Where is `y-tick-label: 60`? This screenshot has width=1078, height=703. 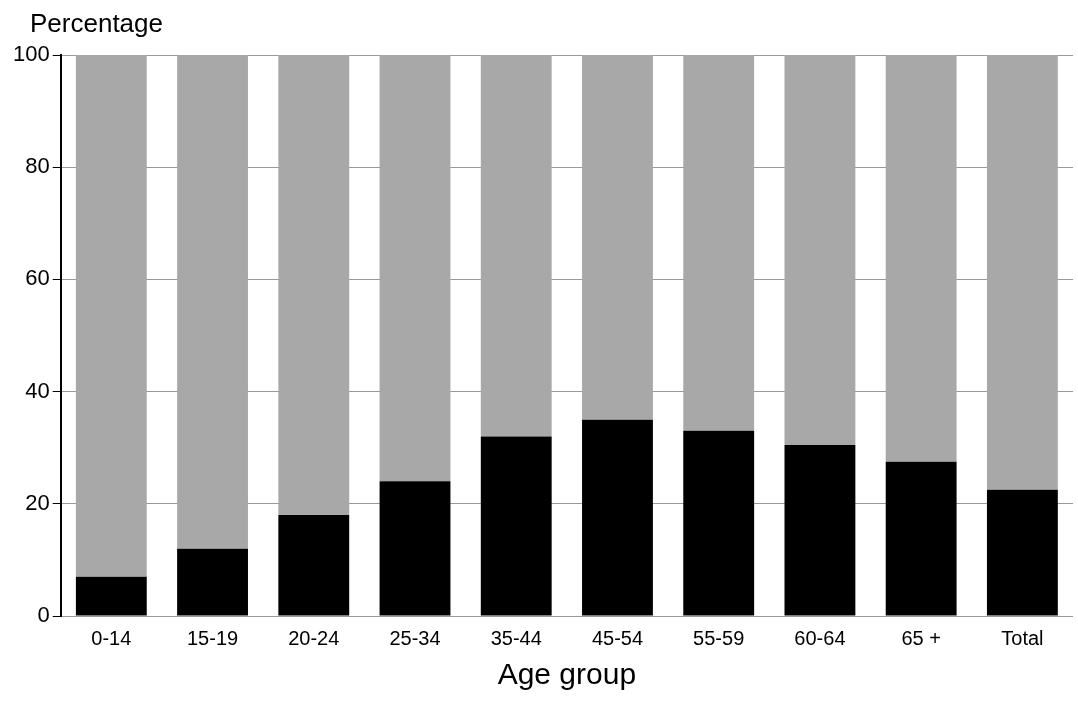 y-tick-label: 60 is located at coordinates (37, 278).